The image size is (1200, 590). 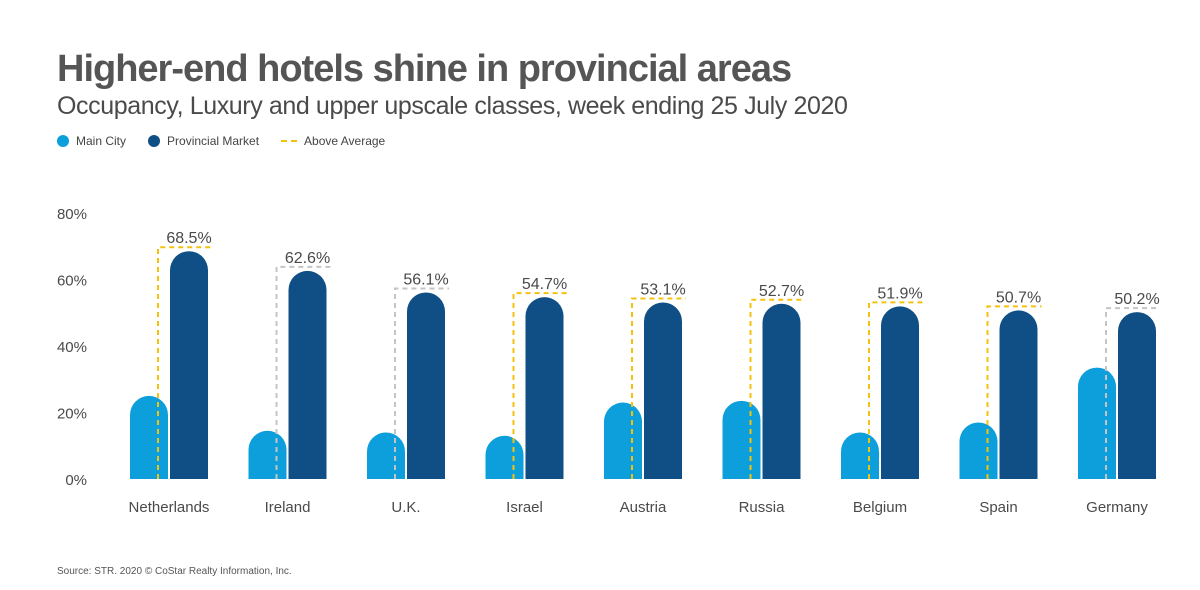 What do you see at coordinates (72, 347) in the screenshot?
I see `y-tick-label: 40%` at bounding box center [72, 347].